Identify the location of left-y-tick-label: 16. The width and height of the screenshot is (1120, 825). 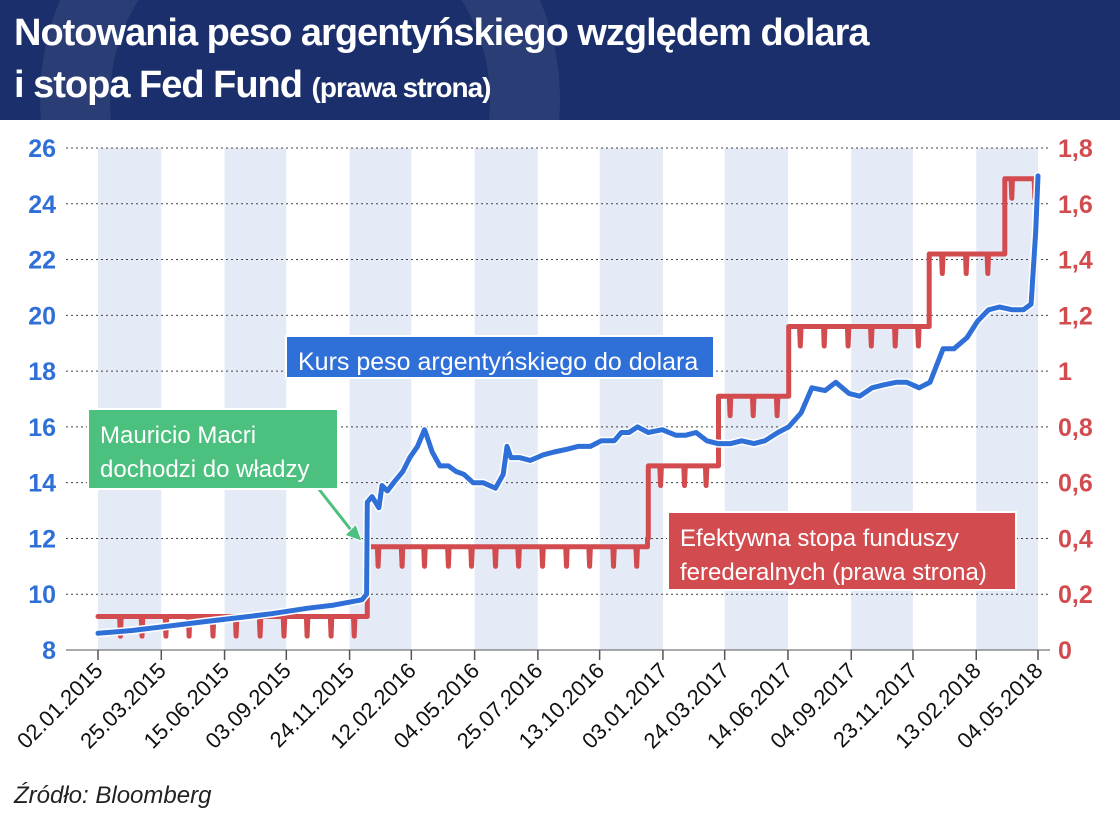
(42, 428).